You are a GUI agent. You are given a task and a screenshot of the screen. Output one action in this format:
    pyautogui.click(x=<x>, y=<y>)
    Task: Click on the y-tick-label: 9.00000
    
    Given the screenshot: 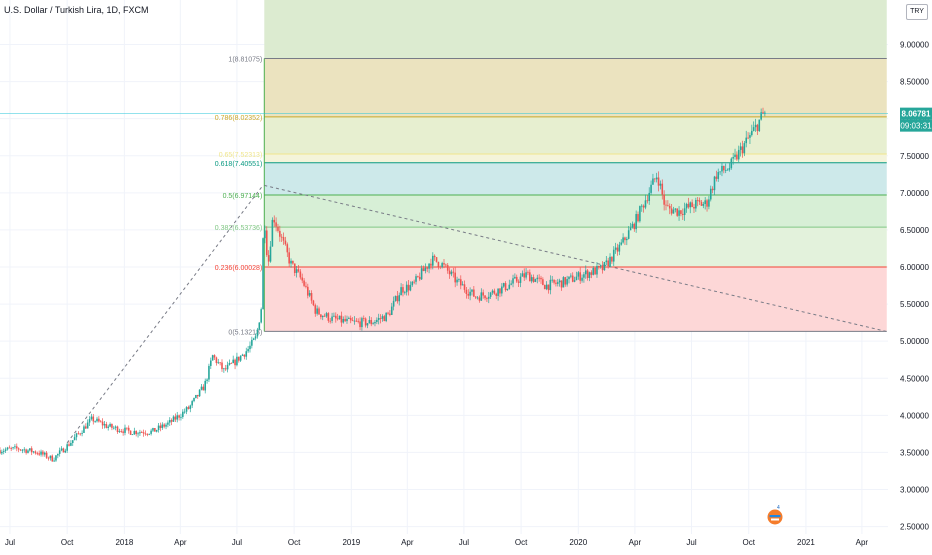 What is the action you would take?
    pyautogui.click(x=914, y=45)
    